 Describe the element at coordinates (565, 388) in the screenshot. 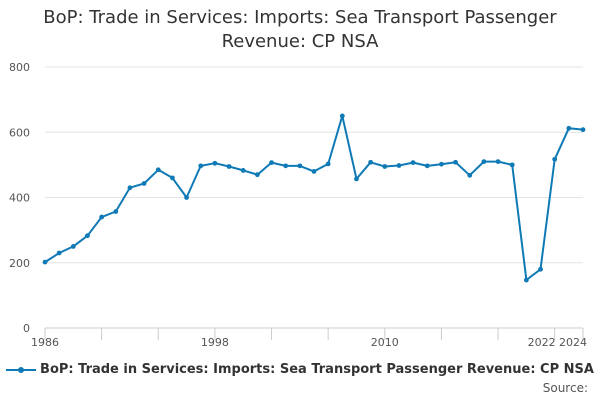

I see `source-label: Source:` at that location.